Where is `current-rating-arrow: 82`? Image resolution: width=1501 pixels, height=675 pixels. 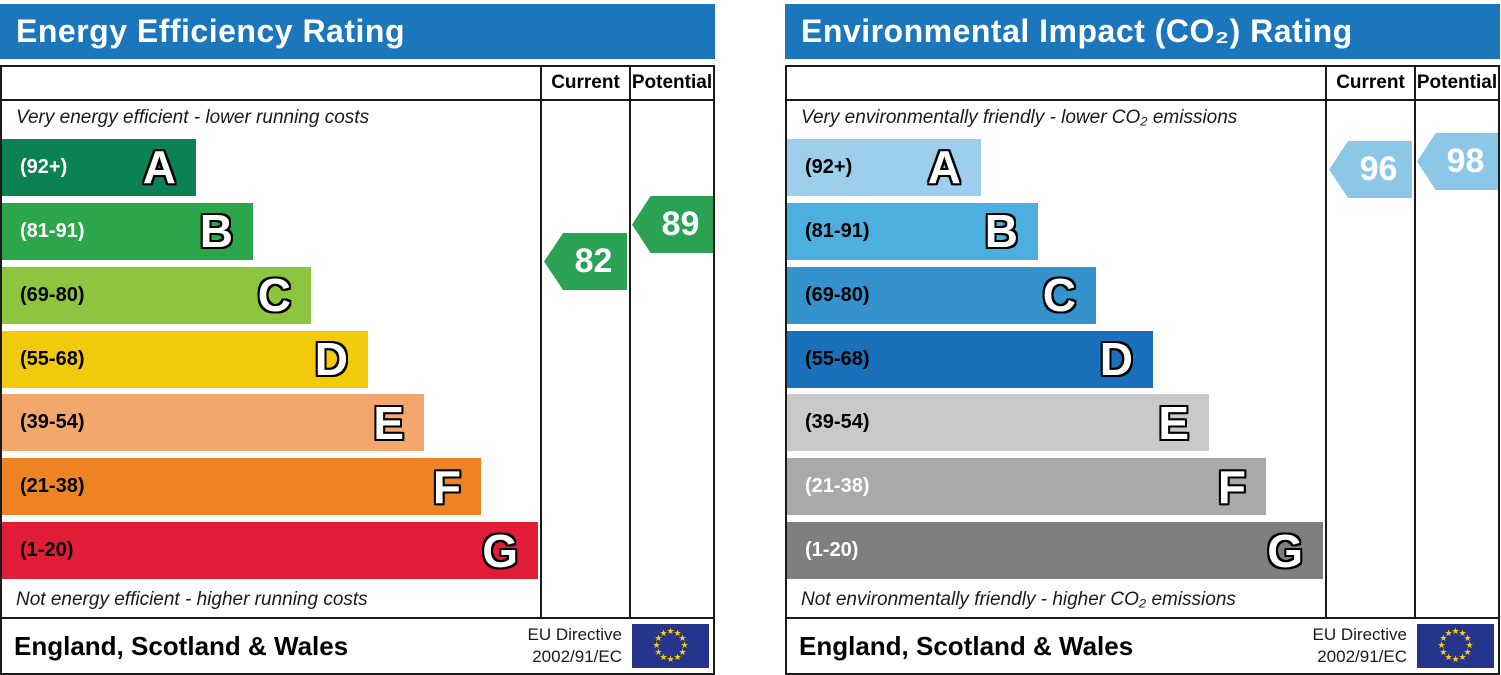
current-rating-arrow: 82 is located at coordinates (585, 261).